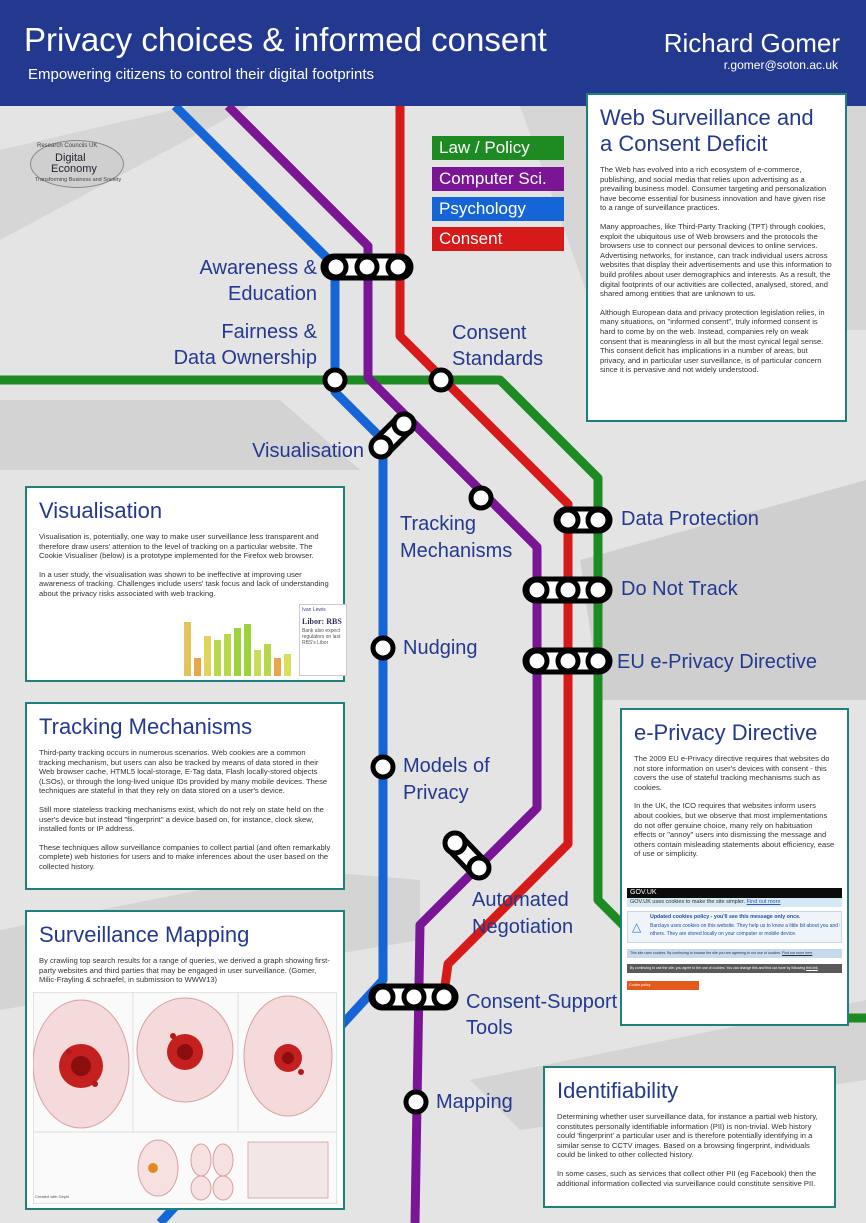 Image resolution: width=866 pixels, height=1223 pixels. I want to click on station-tracking, so click(481, 498).